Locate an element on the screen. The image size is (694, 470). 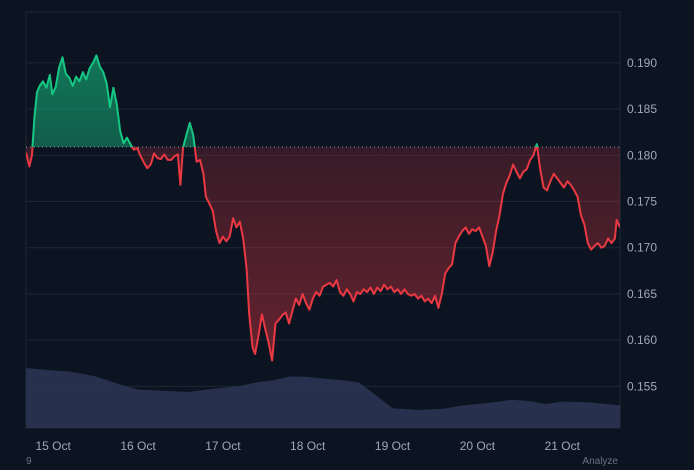
x-tick-label: 18 Oct is located at coordinates (308, 446).